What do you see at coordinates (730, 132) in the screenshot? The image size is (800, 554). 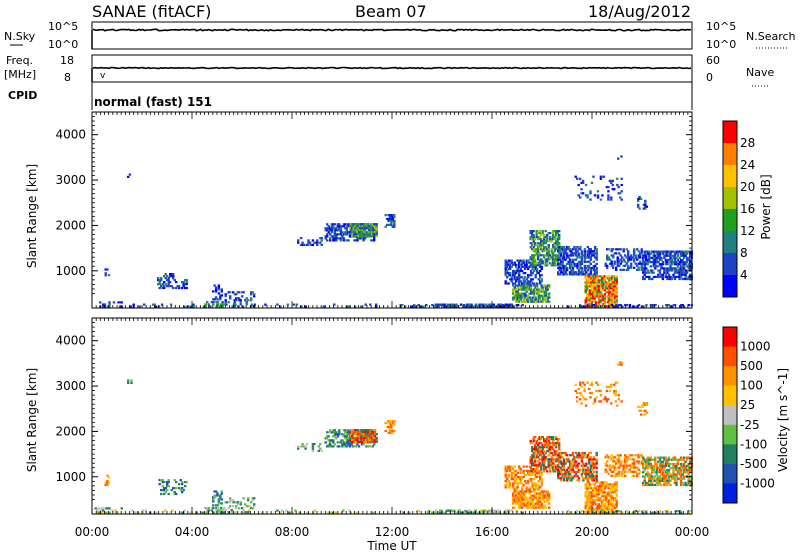 I see `colorbar-segment` at bounding box center [730, 132].